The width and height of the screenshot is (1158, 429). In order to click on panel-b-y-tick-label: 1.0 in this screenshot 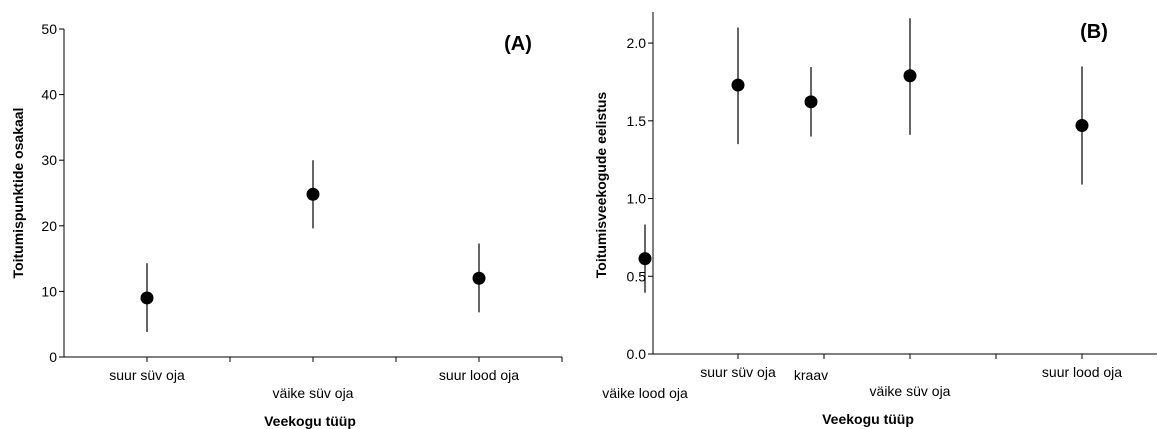, I will do `click(637, 199)`.